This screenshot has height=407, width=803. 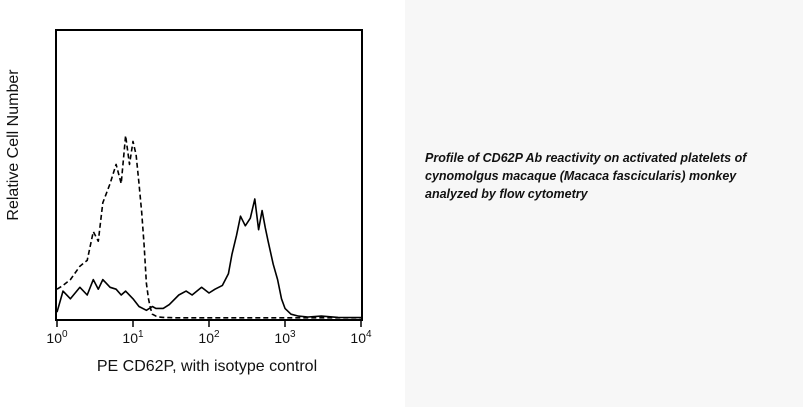 I want to click on x-tick-label: 10², so click(x=209, y=337).